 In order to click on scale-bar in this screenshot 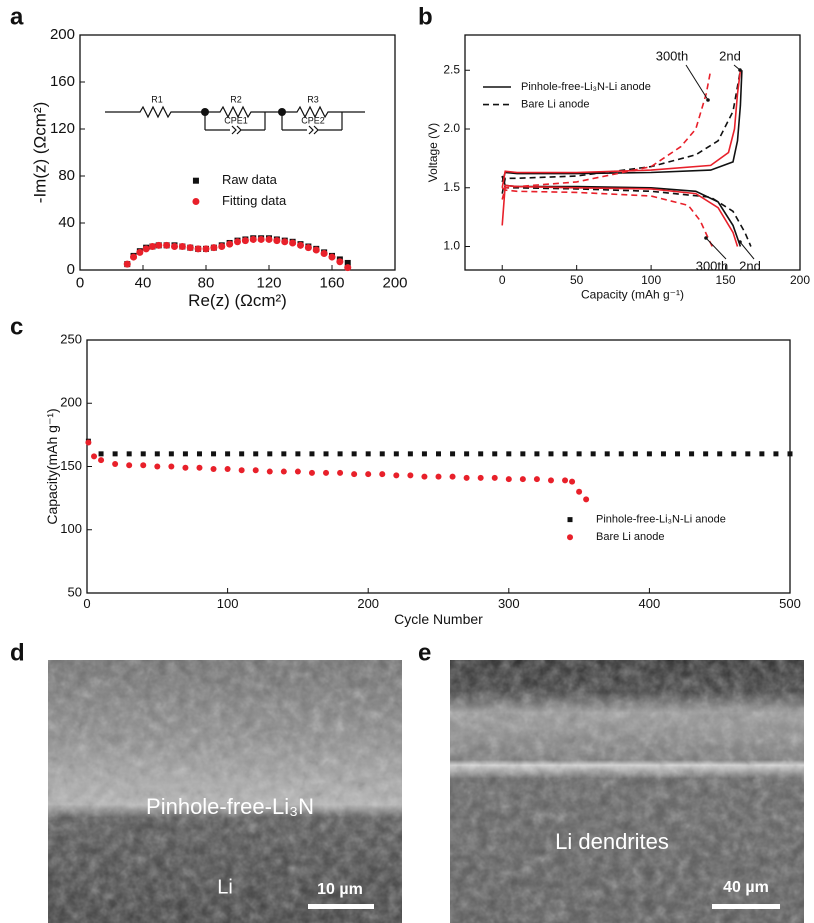, I will do `click(746, 906)`.